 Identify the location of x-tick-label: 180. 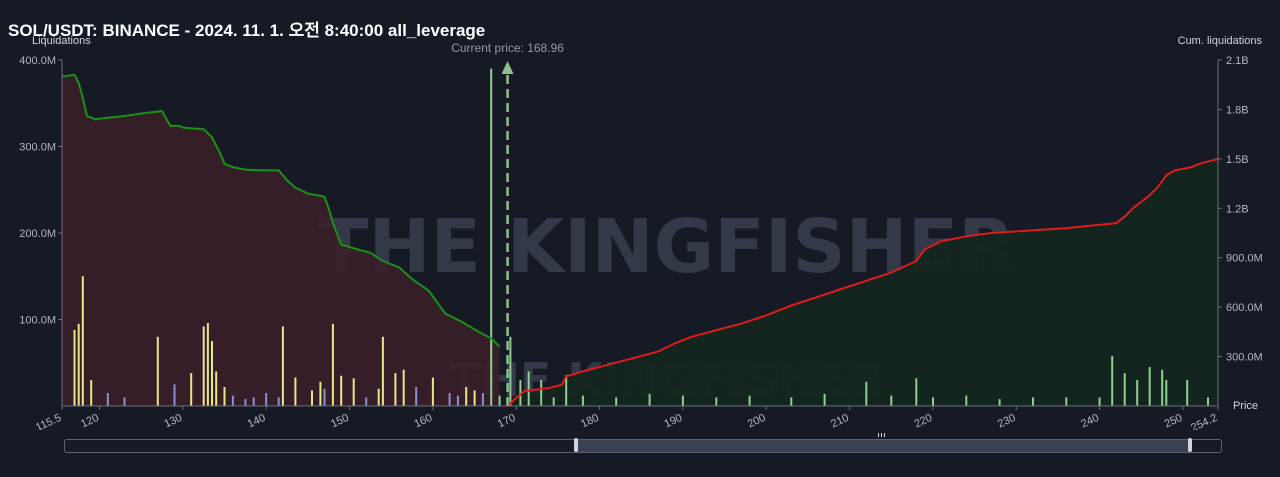
(590, 421).